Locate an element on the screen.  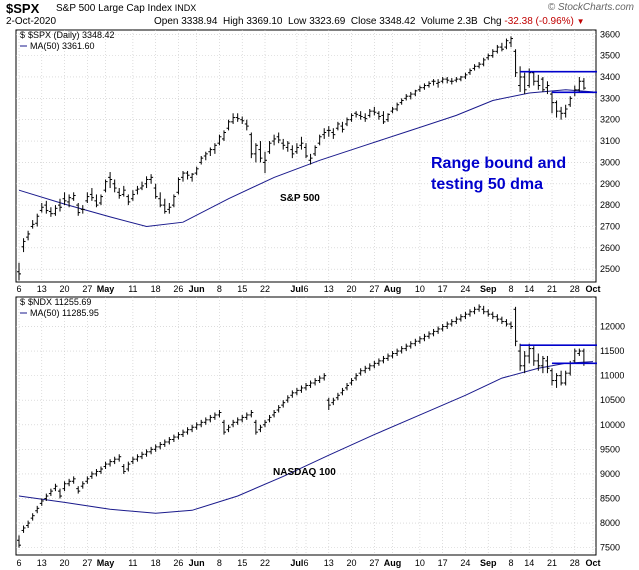
legend-price: $NDX 11255.69 is located at coordinates (59, 302).